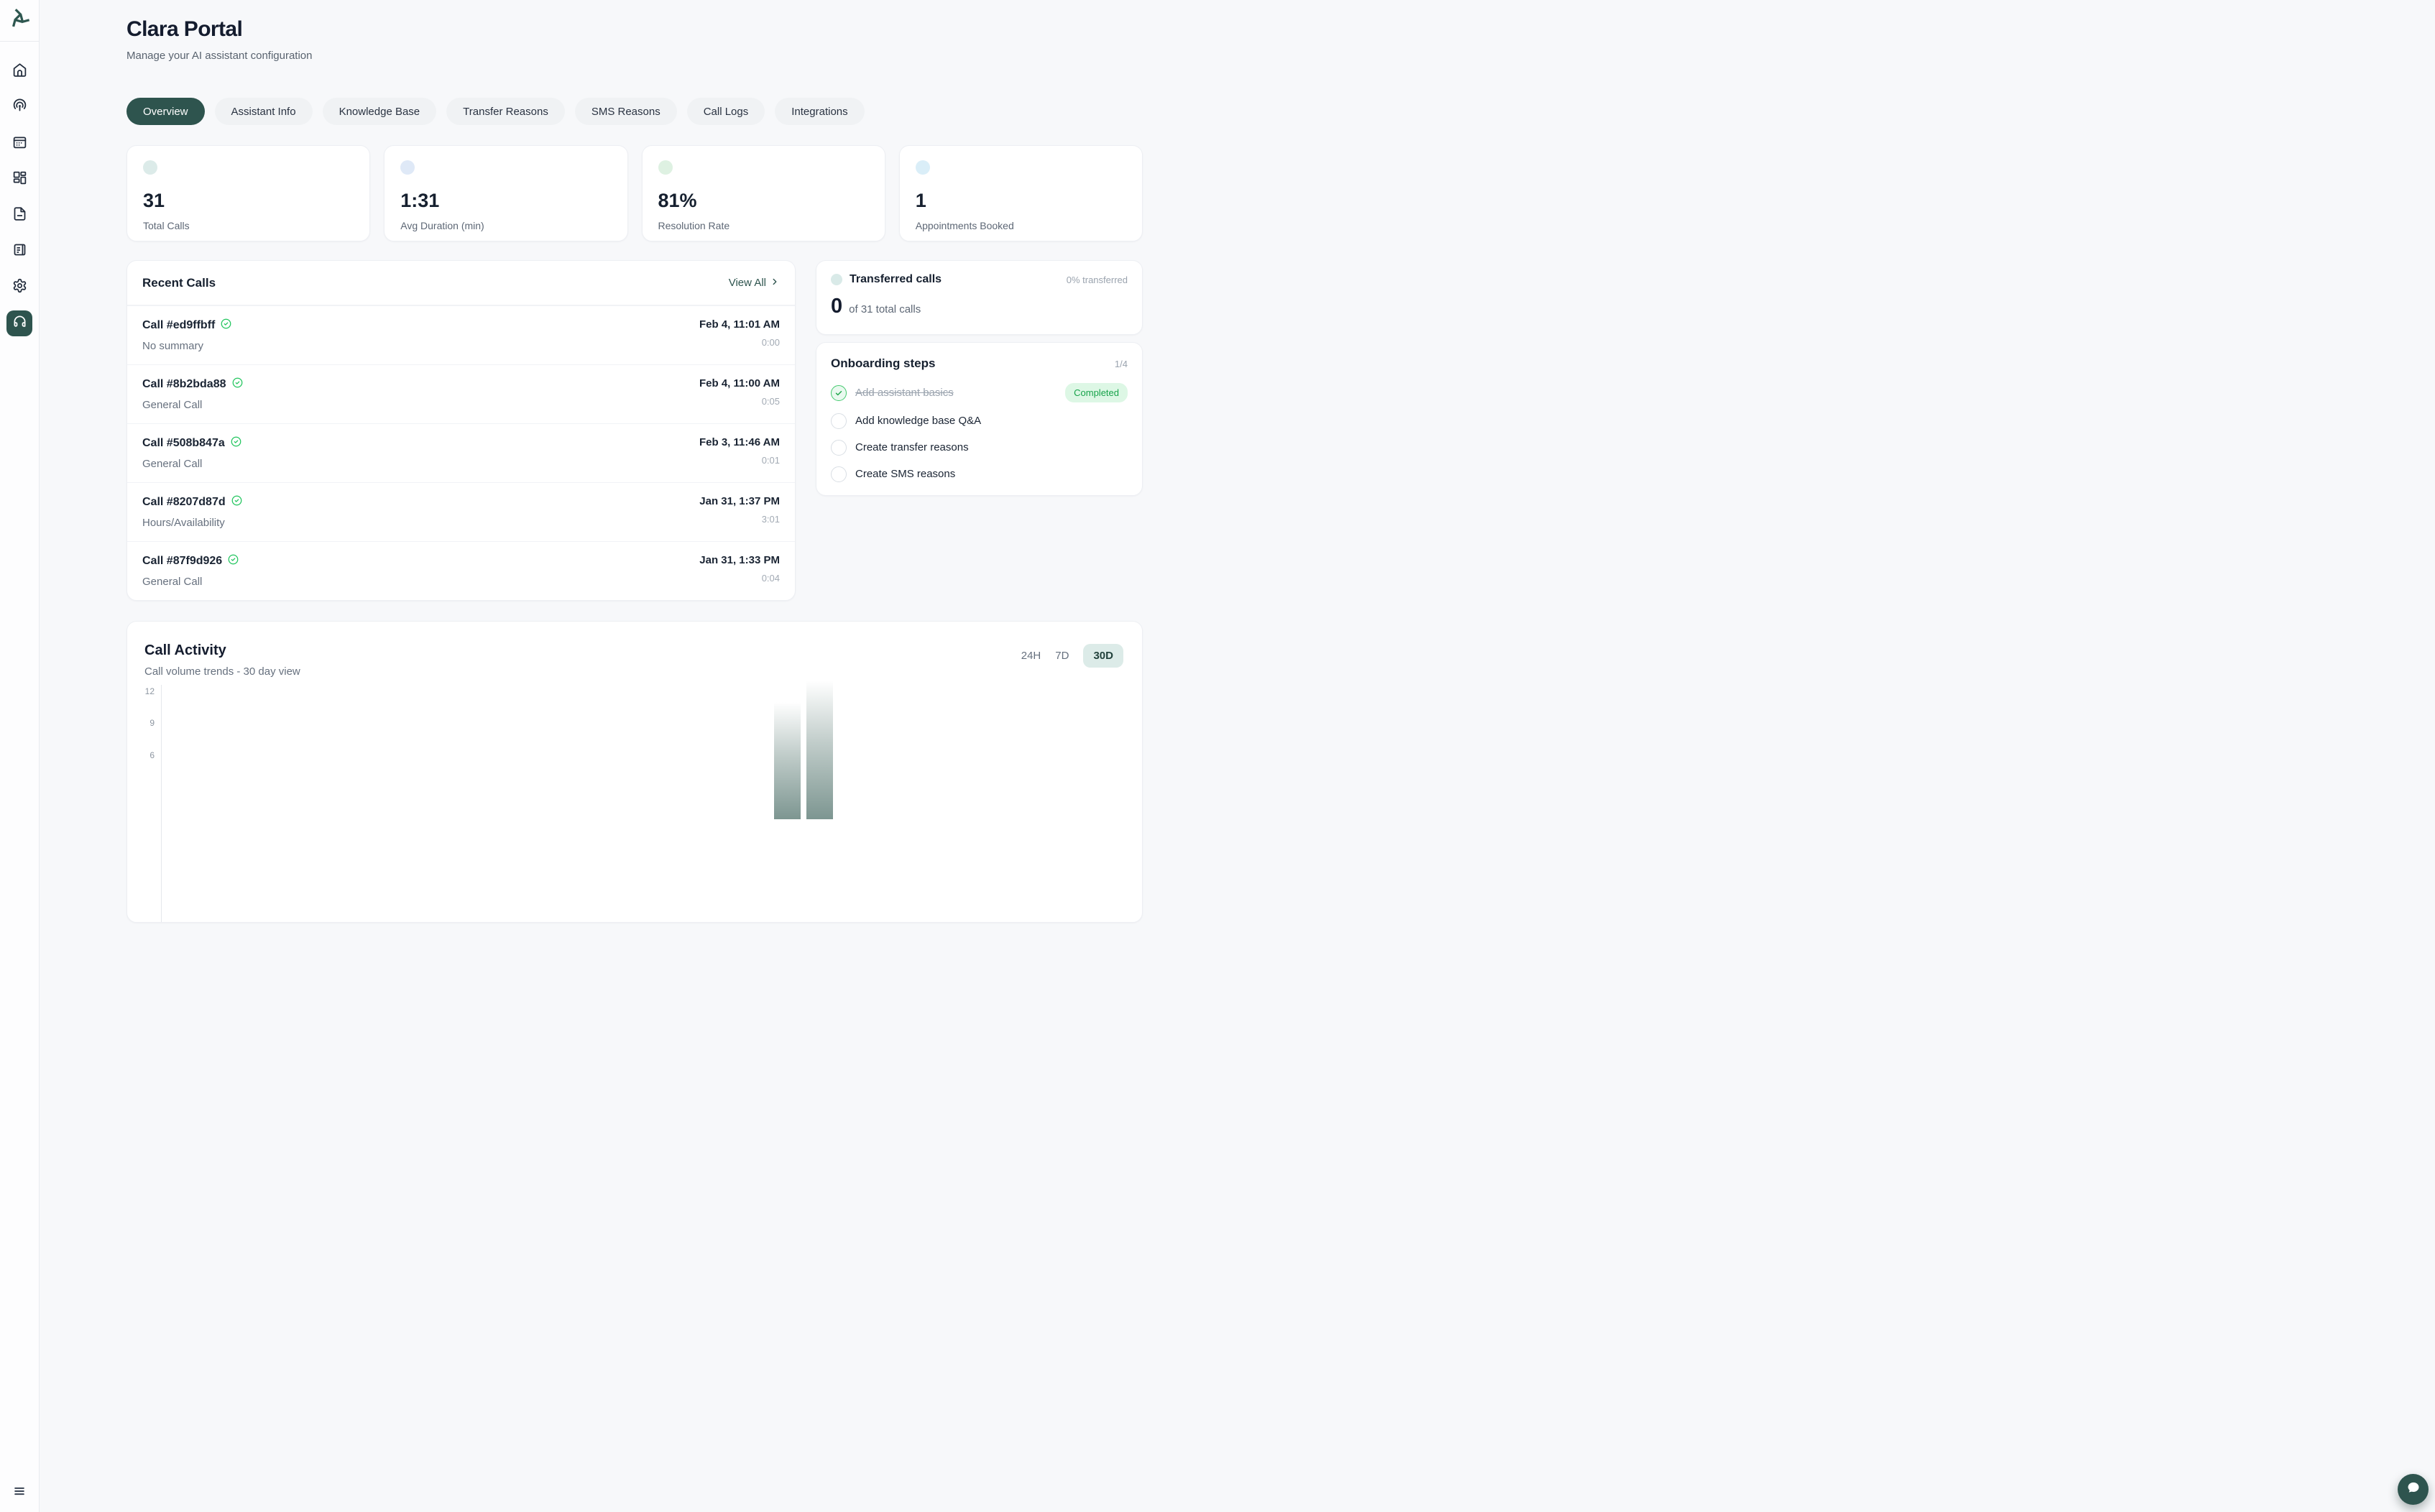 This screenshot has width=2435, height=1512. What do you see at coordinates (836, 280) in the screenshot?
I see `transferred-dot` at bounding box center [836, 280].